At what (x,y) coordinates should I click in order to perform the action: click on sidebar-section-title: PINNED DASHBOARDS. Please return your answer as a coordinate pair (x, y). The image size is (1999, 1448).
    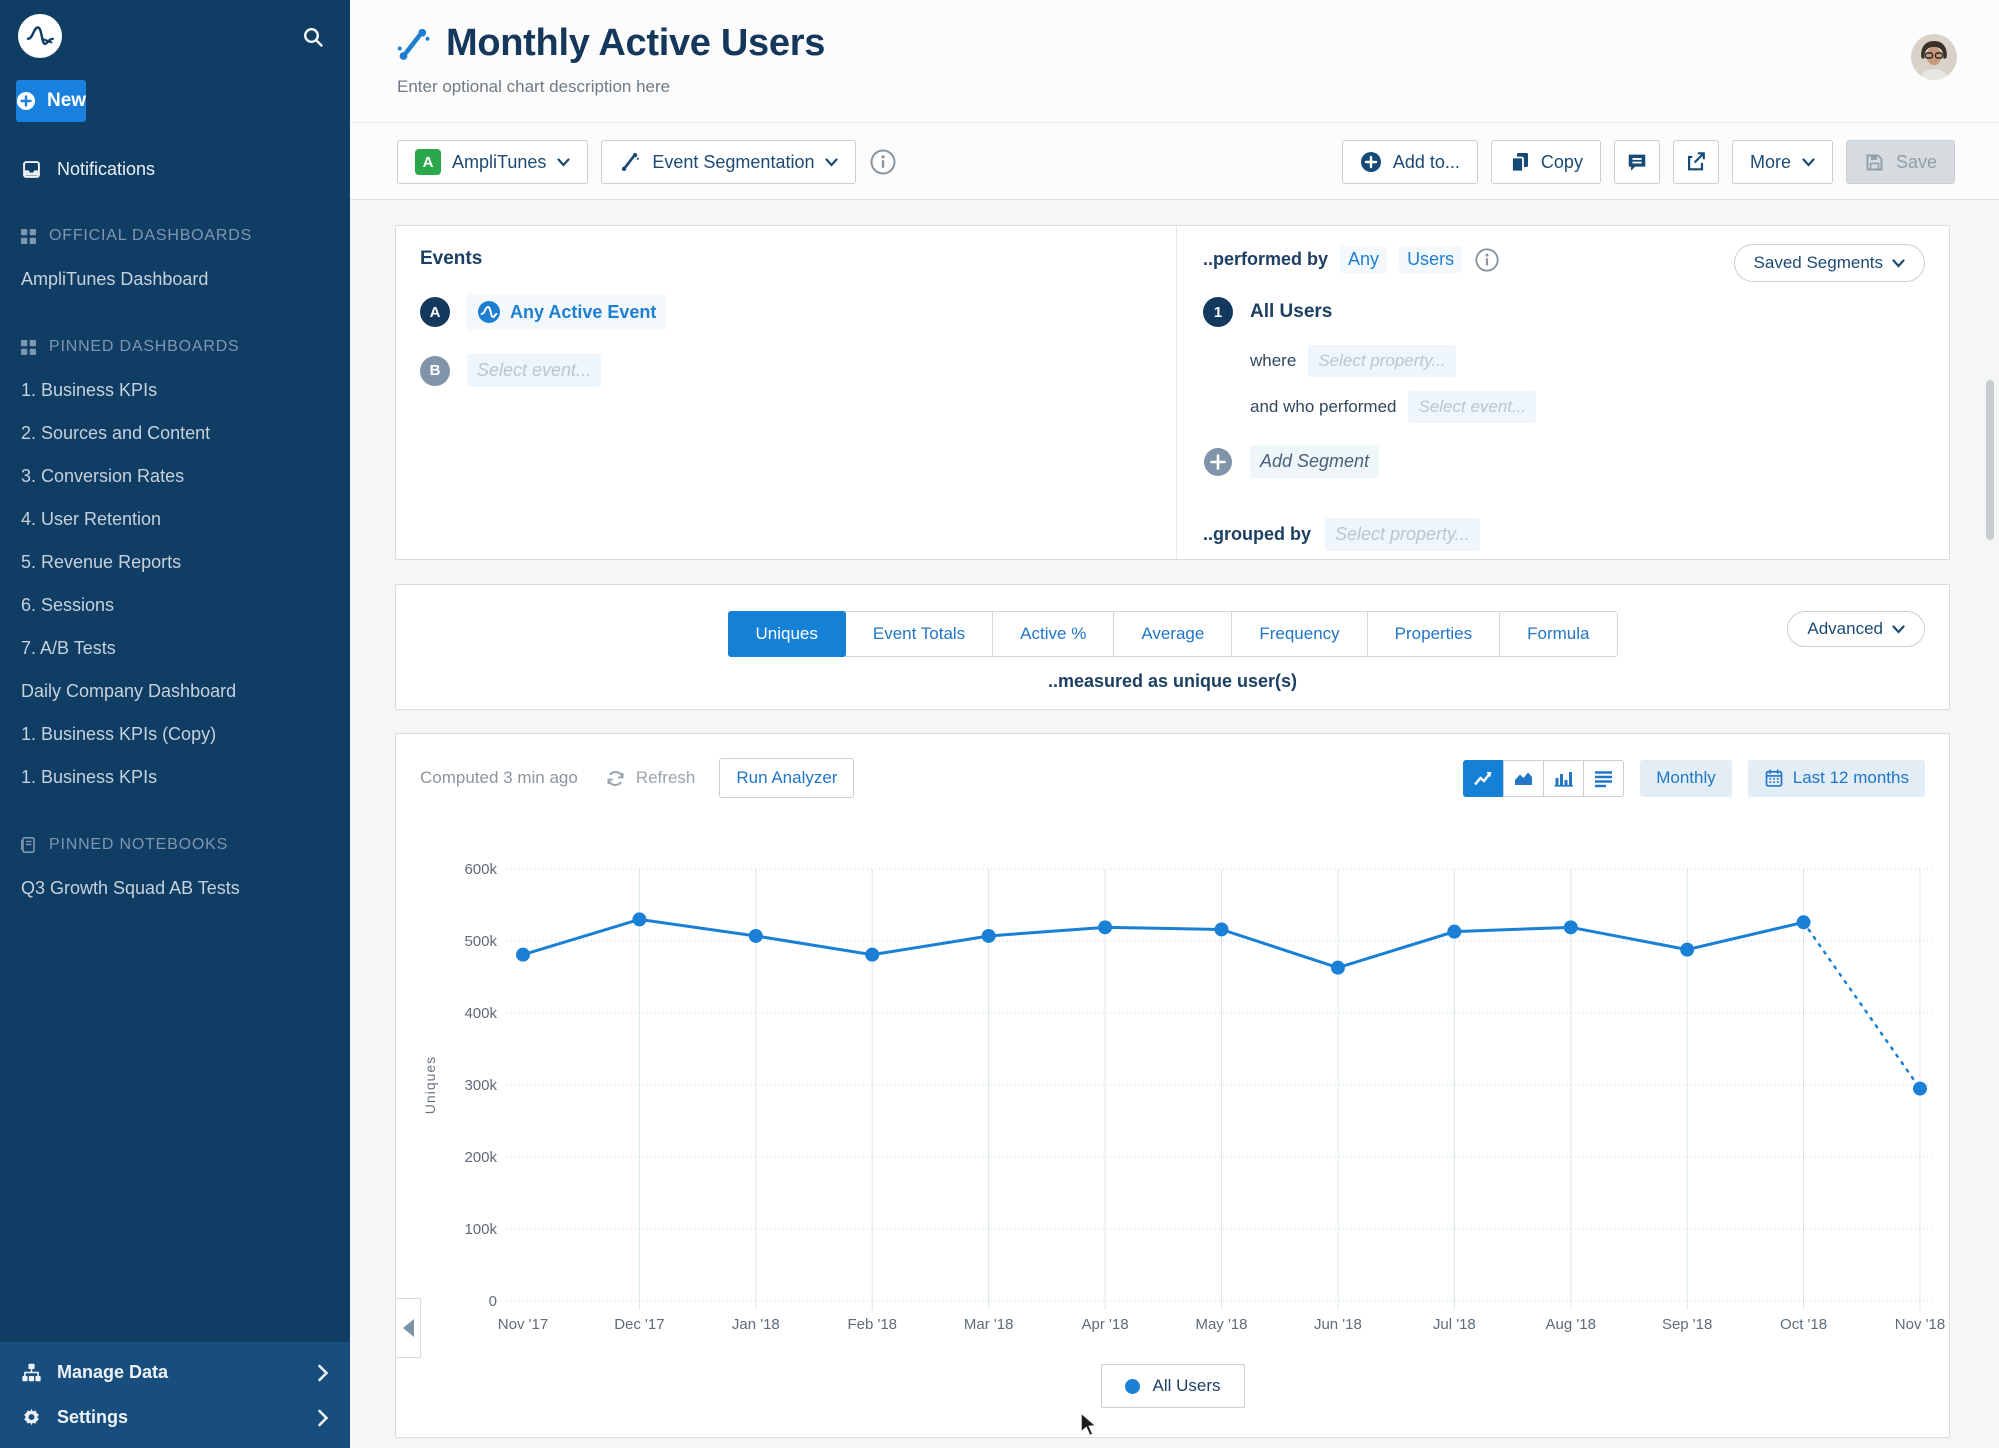
    Looking at the image, I should click on (175, 347).